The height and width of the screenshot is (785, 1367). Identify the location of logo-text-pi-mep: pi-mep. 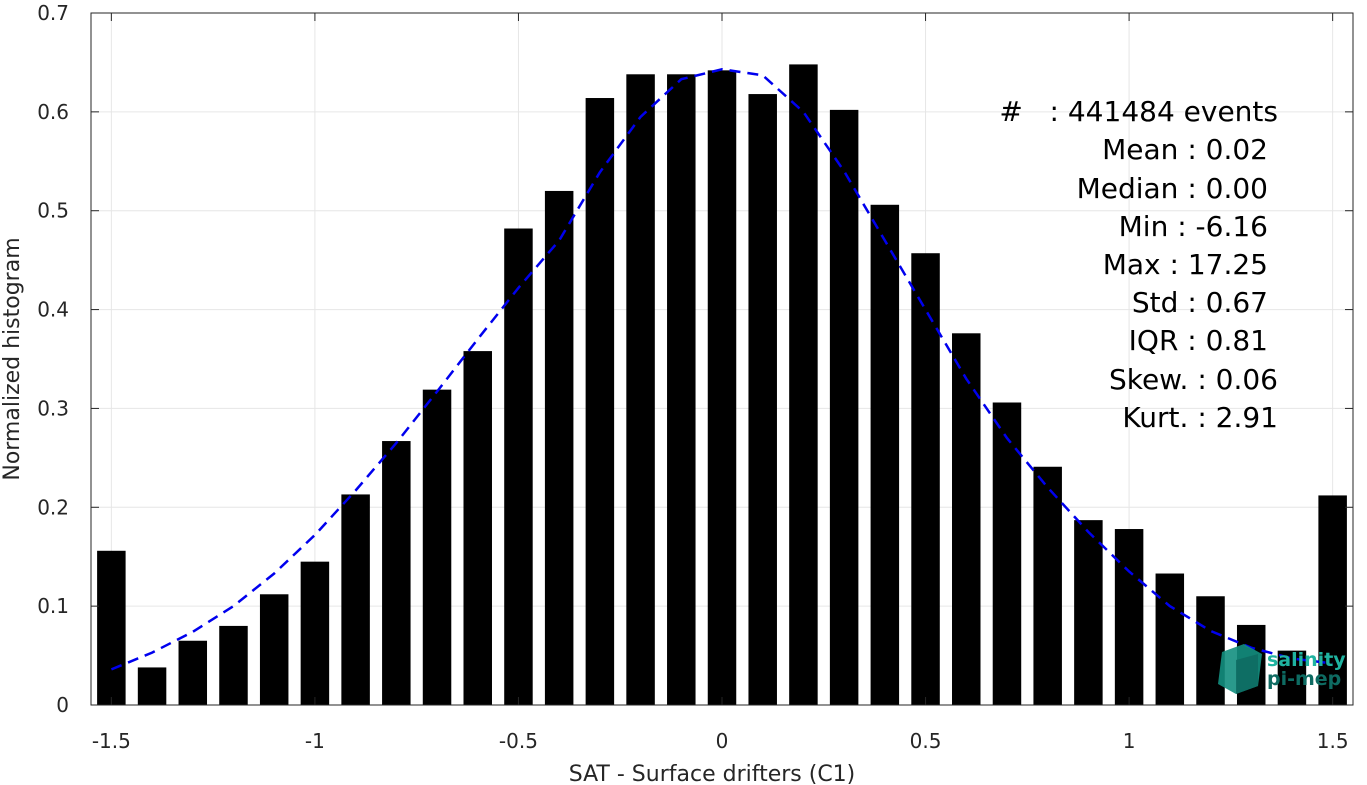
(1304, 679).